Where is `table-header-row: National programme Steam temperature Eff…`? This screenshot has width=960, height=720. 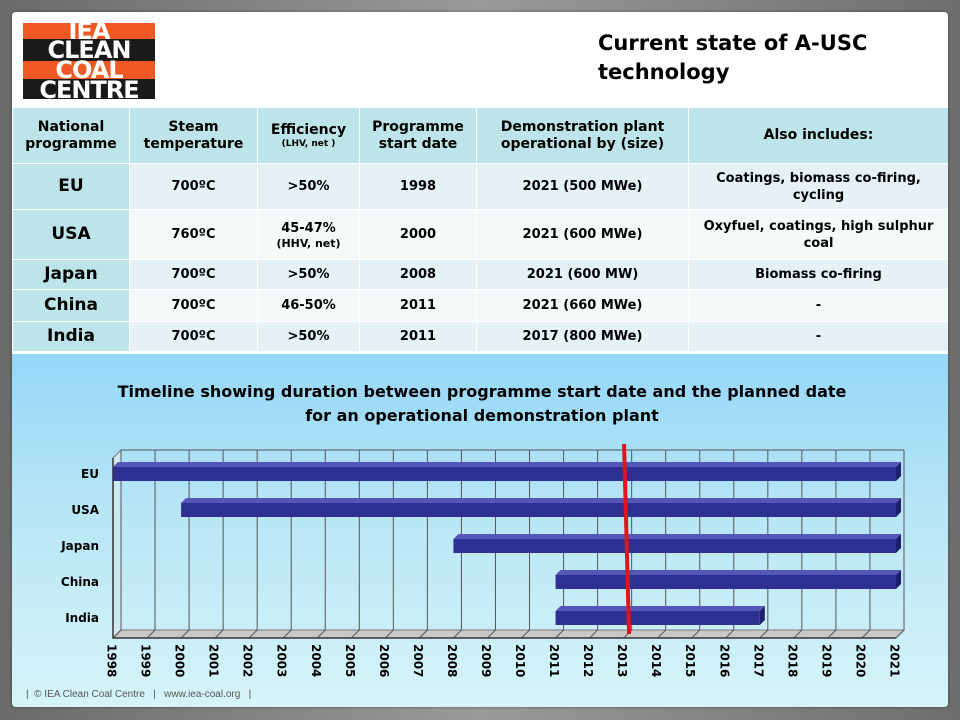 table-header-row: National programme Steam temperature Eff… is located at coordinates (480, 135).